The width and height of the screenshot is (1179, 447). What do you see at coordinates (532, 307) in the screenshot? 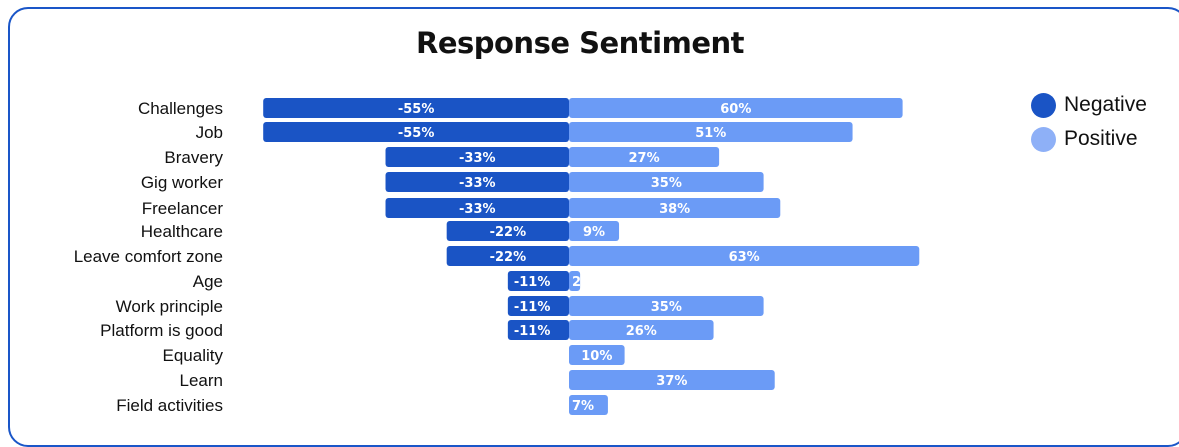
I see `negative-value-label-work-principle: -11%` at bounding box center [532, 307].